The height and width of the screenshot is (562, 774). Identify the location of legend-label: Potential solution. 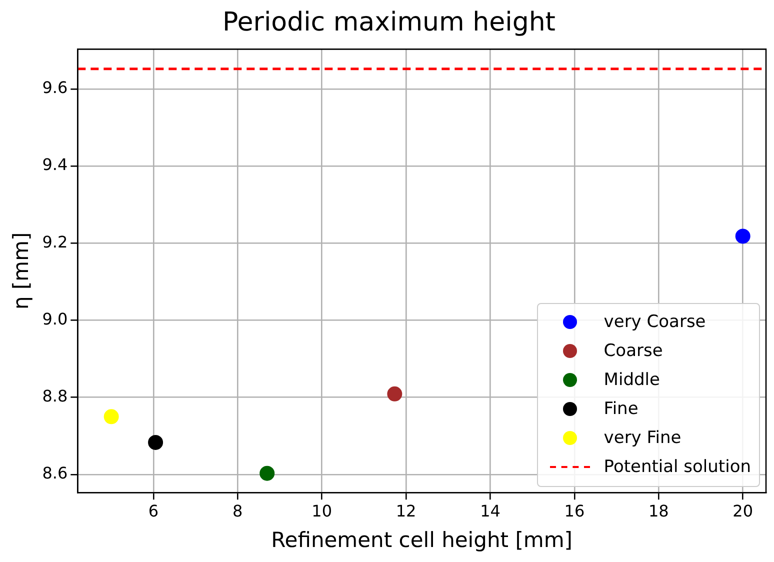
(677, 467).